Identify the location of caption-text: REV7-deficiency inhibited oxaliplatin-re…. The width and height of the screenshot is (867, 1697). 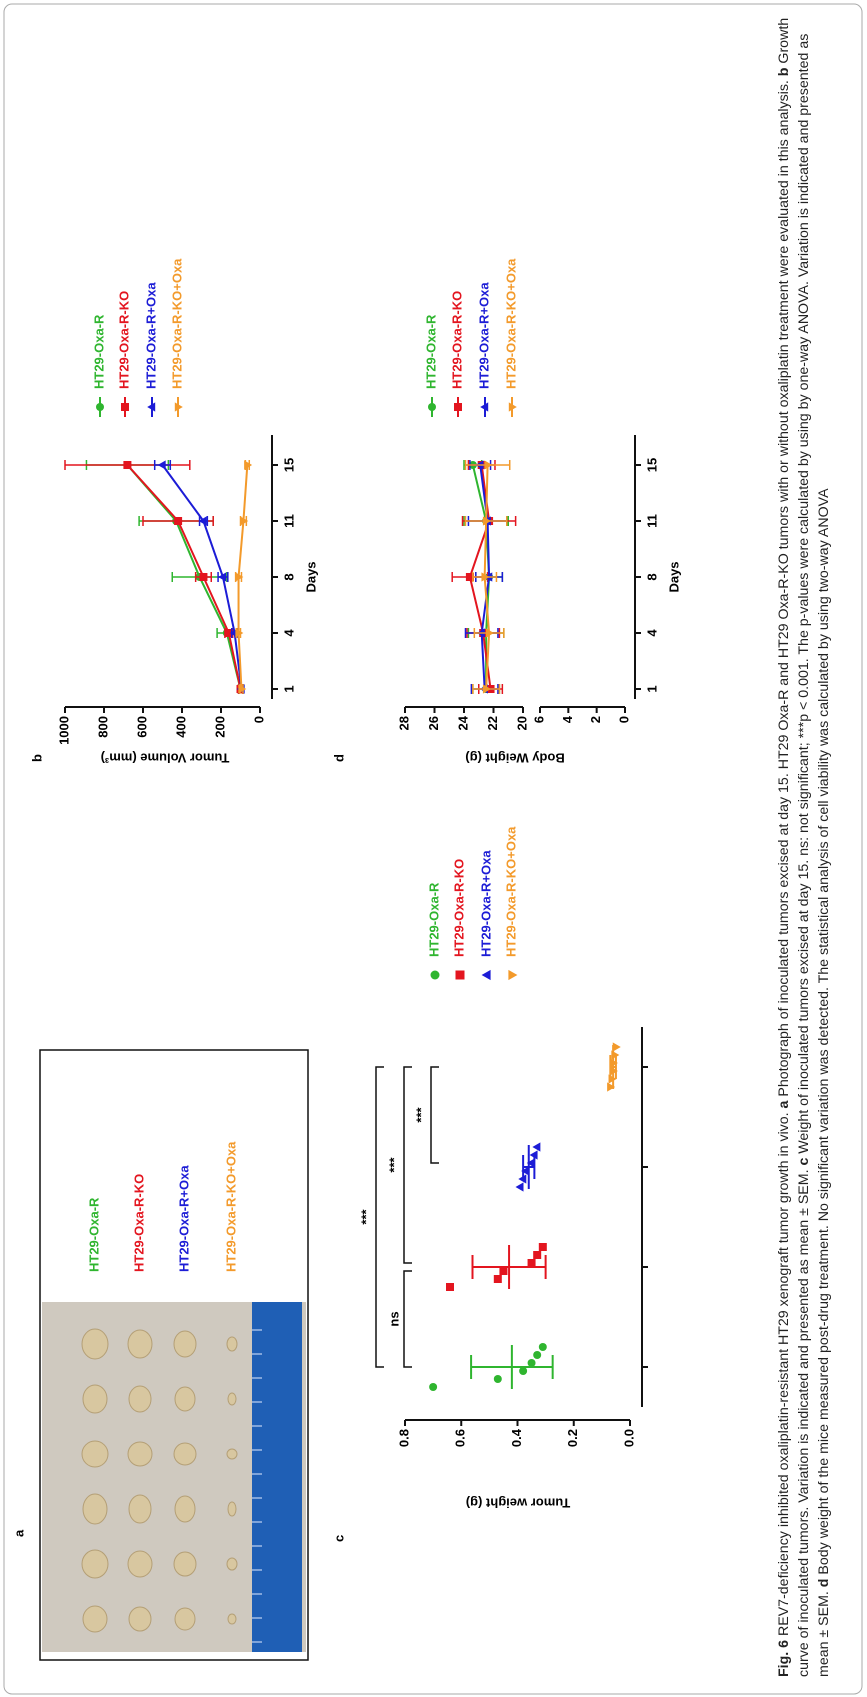
(784, 1374).